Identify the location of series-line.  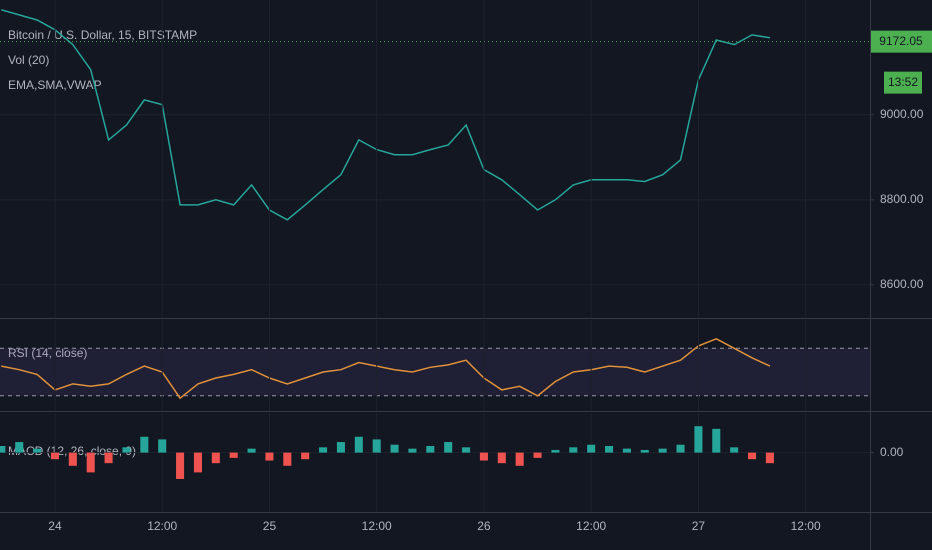
(386, 368).